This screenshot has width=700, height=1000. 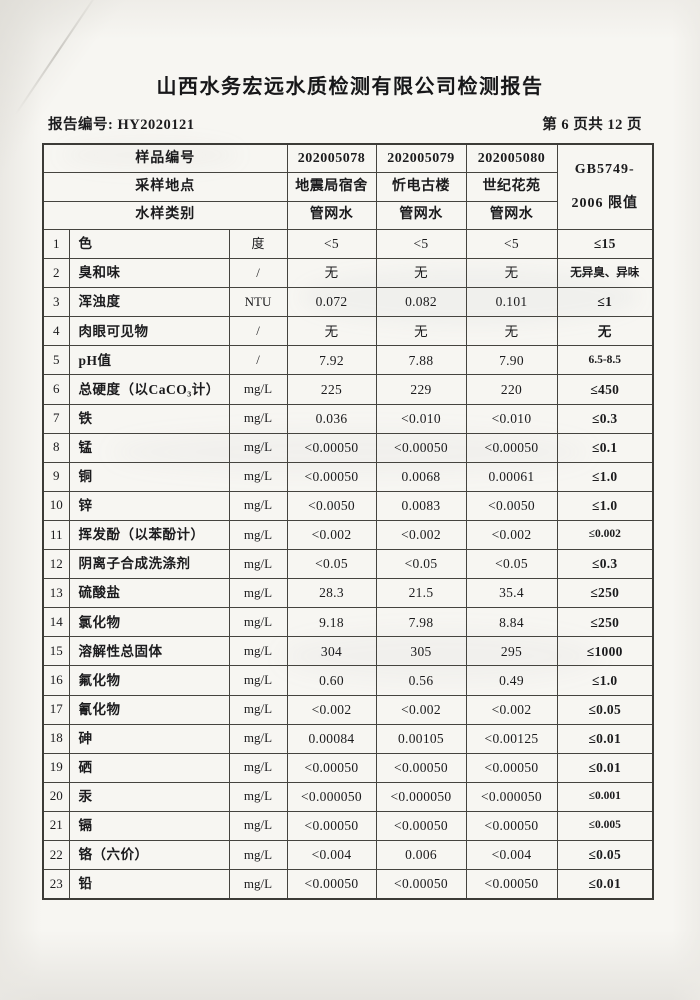 What do you see at coordinates (56, 651) in the screenshot?
I see `row-number-cell: 15` at bounding box center [56, 651].